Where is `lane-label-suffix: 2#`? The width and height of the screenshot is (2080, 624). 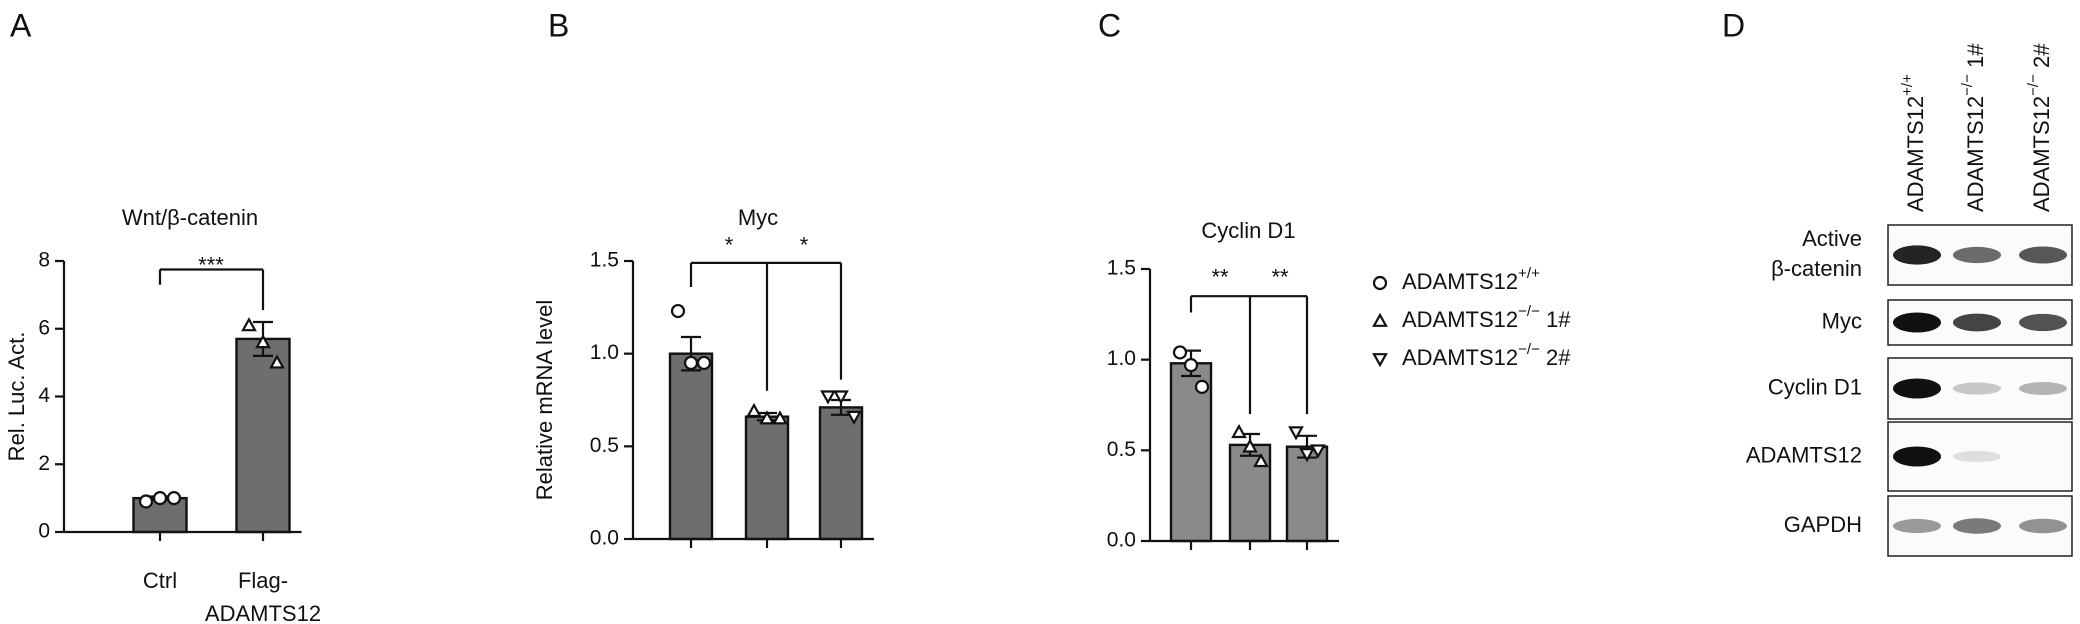 lane-label-suffix: 2# is located at coordinates (2041, 58).